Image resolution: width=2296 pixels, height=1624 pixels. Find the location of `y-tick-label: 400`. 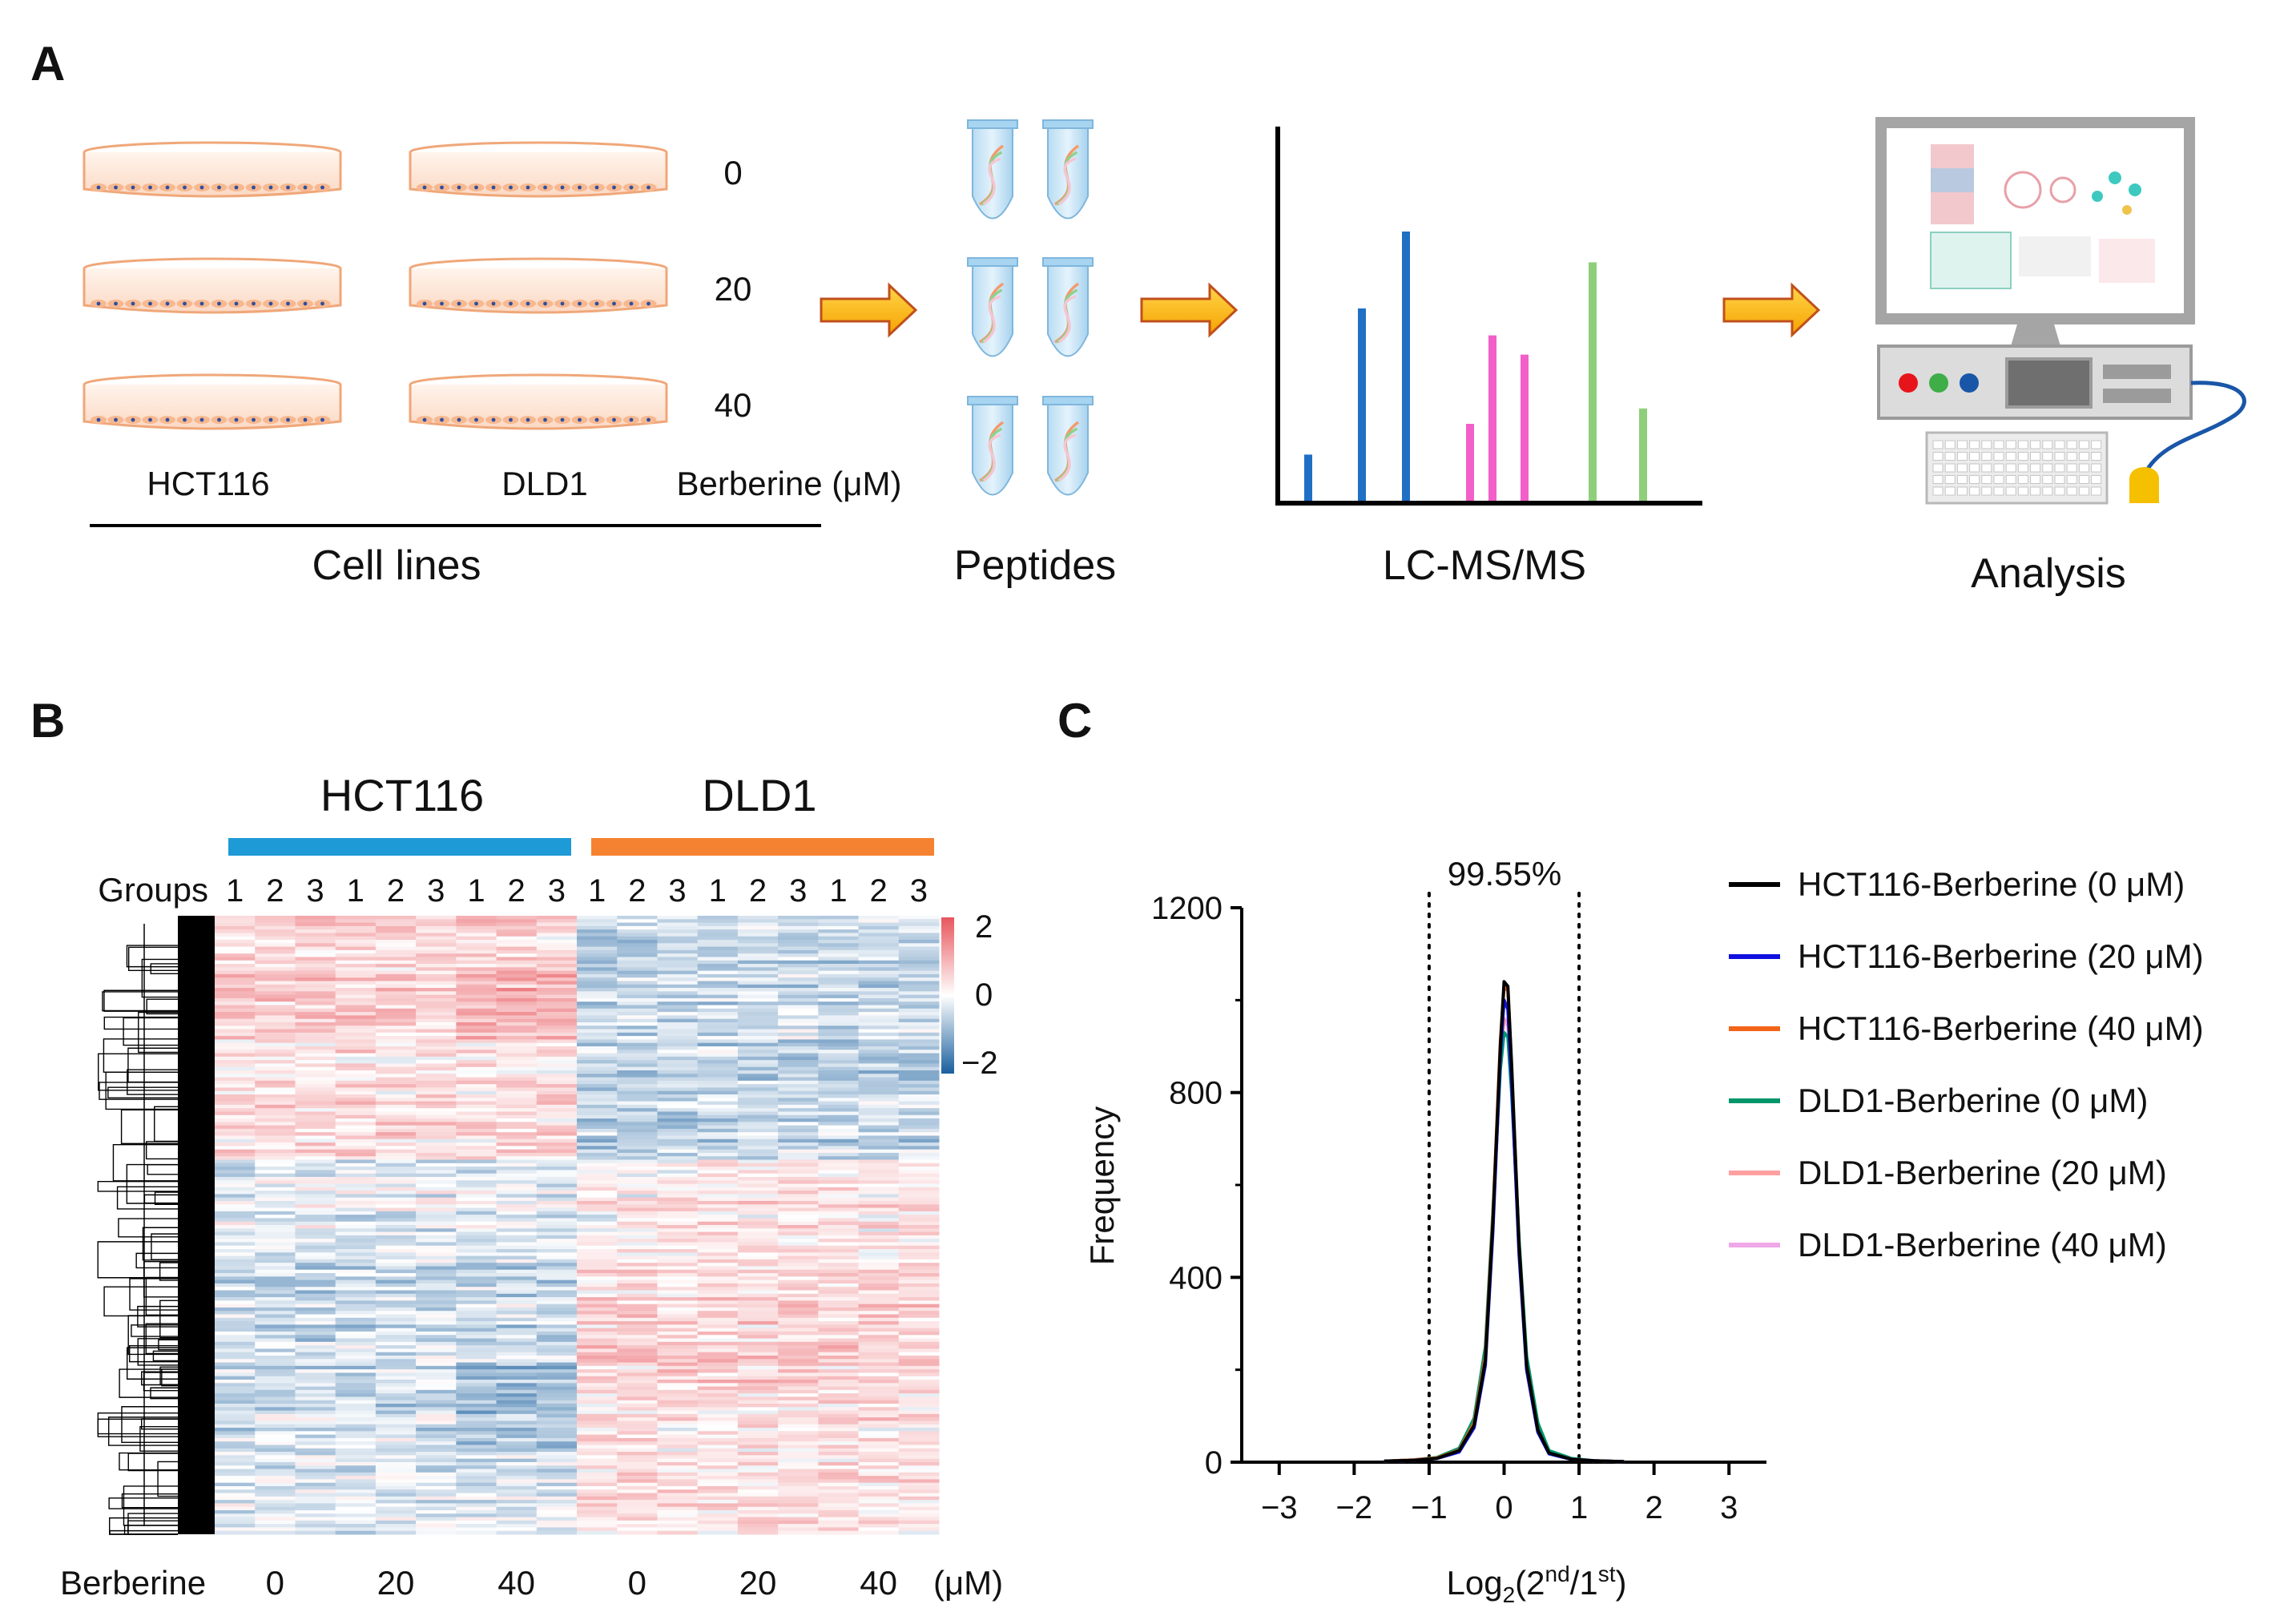

y-tick-label: 400 is located at coordinates (1196, 1278).